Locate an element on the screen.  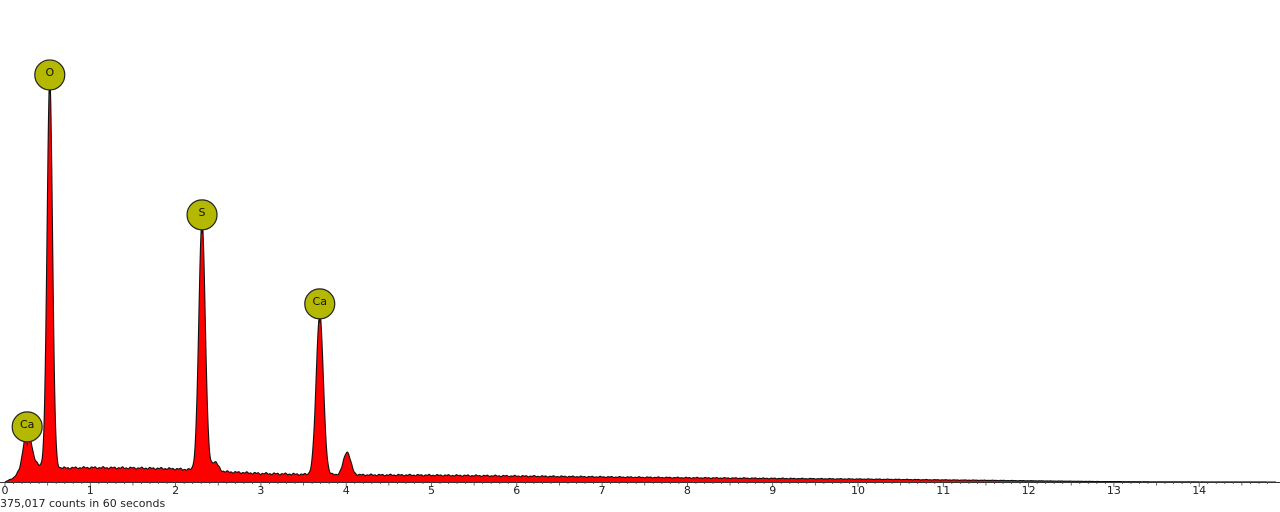
peak-marker: S is located at coordinates (202, 216).